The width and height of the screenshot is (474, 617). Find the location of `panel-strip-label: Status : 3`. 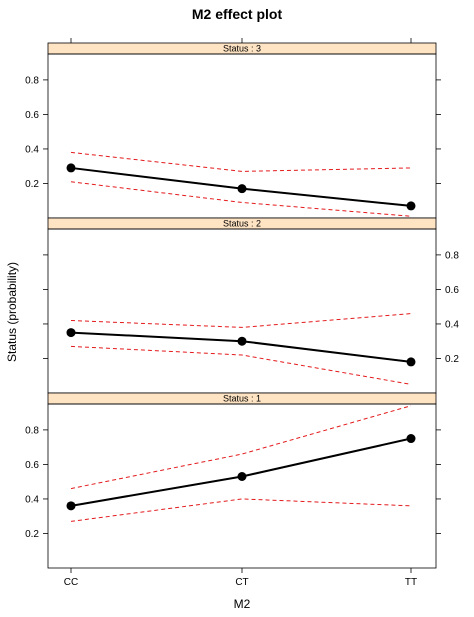

panel-strip-label: Status : 3 is located at coordinates (242, 49).